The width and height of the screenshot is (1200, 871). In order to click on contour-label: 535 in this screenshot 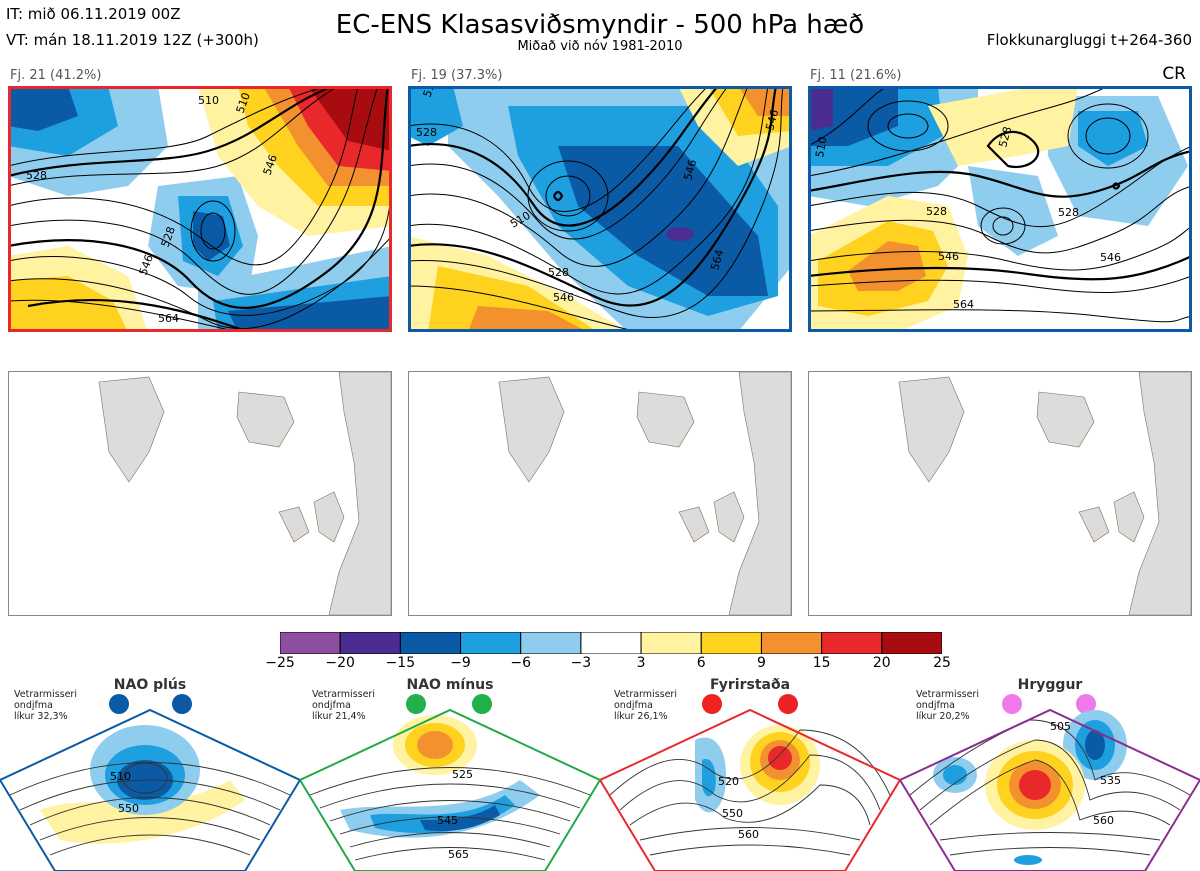, I will do `click(1110, 780)`.